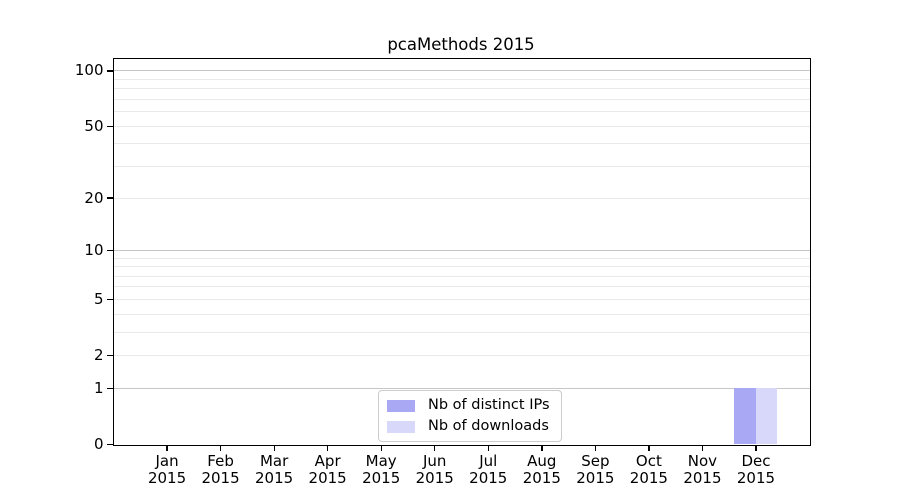 This screenshot has width=900, height=500. What do you see at coordinates (94, 249) in the screenshot?
I see `y-tick-label-10: 10` at bounding box center [94, 249].